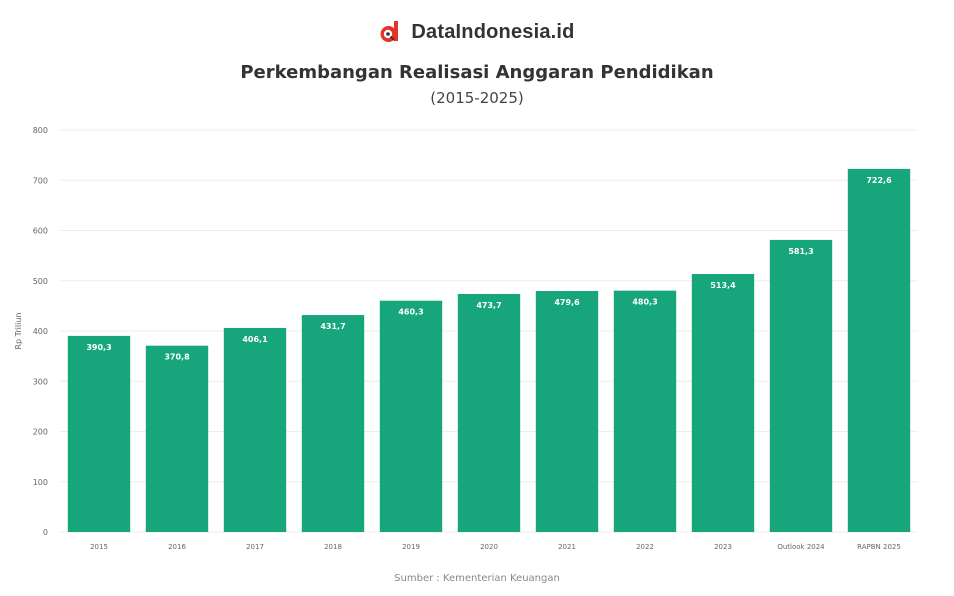 The height and width of the screenshot is (596, 954). Describe the element at coordinates (177, 357) in the screenshot. I see `data-label: 370,8` at that location.